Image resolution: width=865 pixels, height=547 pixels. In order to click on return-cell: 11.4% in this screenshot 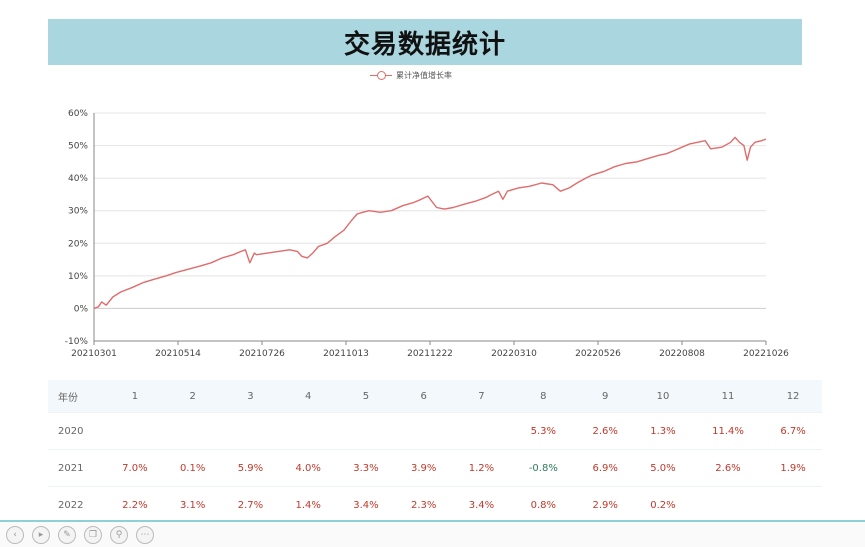, I will do `click(728, 431)`.